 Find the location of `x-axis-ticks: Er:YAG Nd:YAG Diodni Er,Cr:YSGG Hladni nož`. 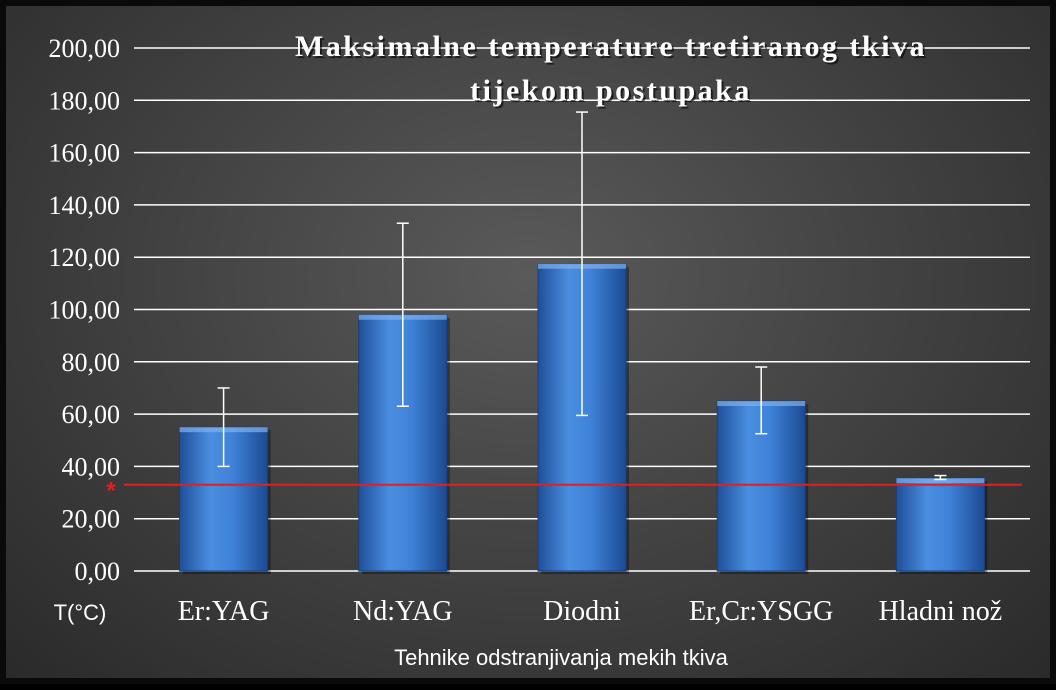

x-axis-ticks: Er:YAG Nd:YAG Diodni Er,Cr:YSGG Hladni nož is located at coordinates (590, 611).